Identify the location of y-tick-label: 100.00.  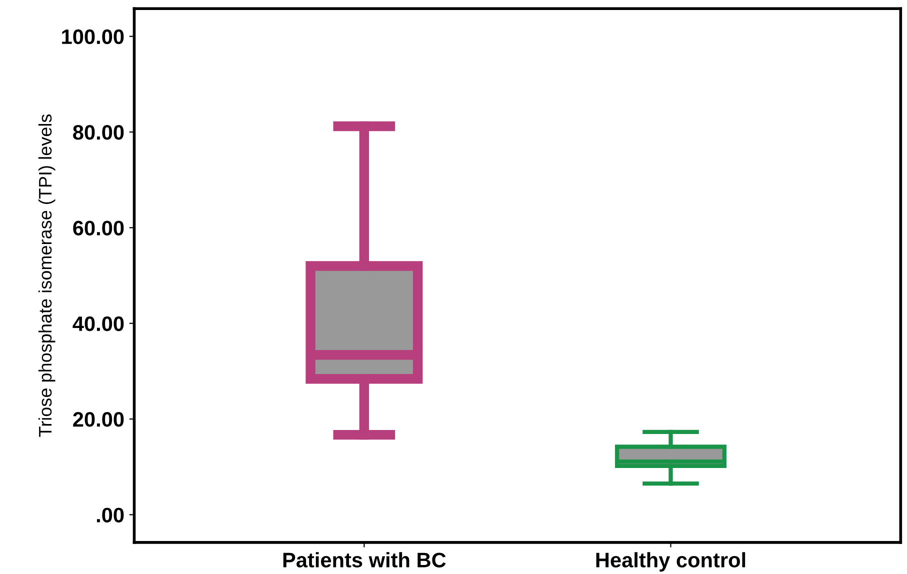
(93, 36).